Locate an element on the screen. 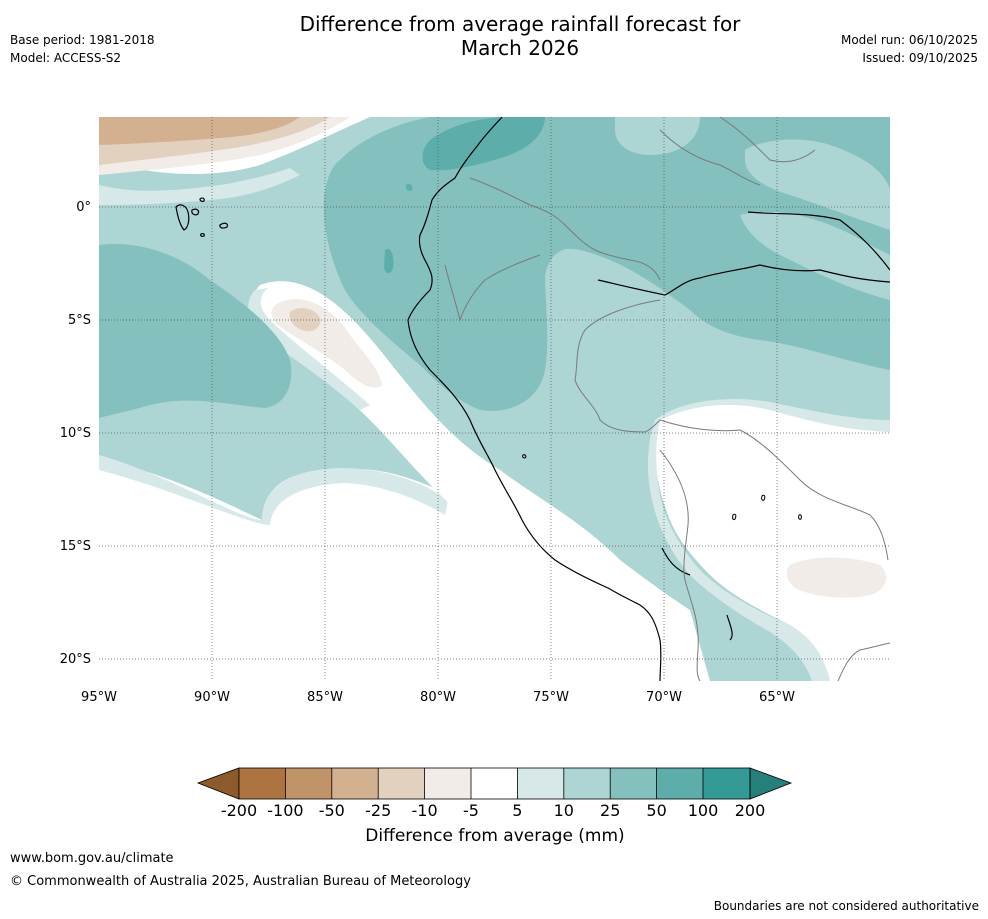 The width and height of the screenshot is (988, 919). lat-label: 5°S is located at coordinates (79, 320).